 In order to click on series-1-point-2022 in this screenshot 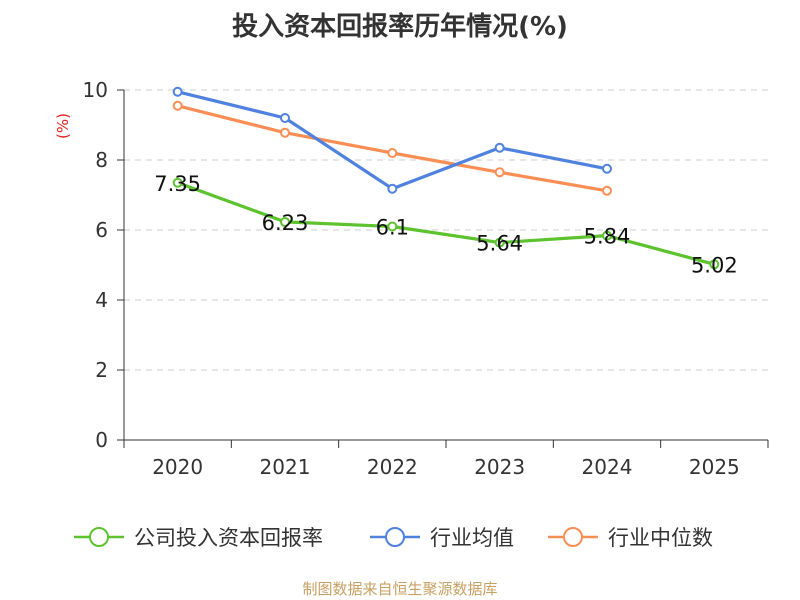, I will do `click(392, 188)`.